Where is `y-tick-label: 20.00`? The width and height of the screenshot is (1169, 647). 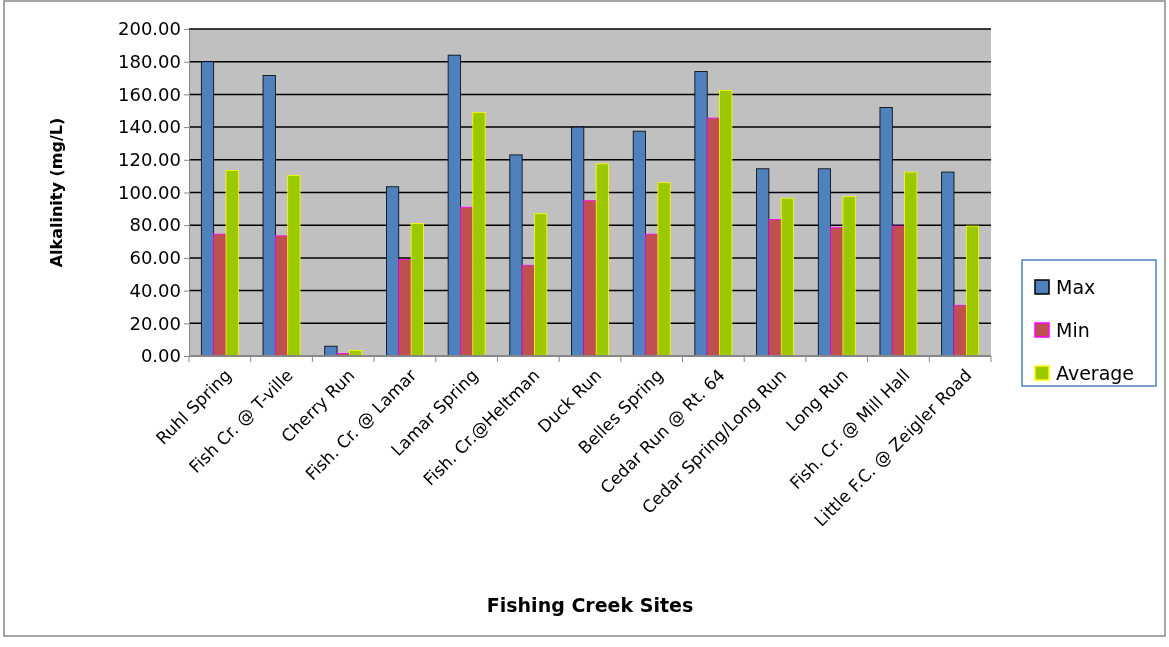
y-tick-label: 20.00 is located at coordinates (155, 323).